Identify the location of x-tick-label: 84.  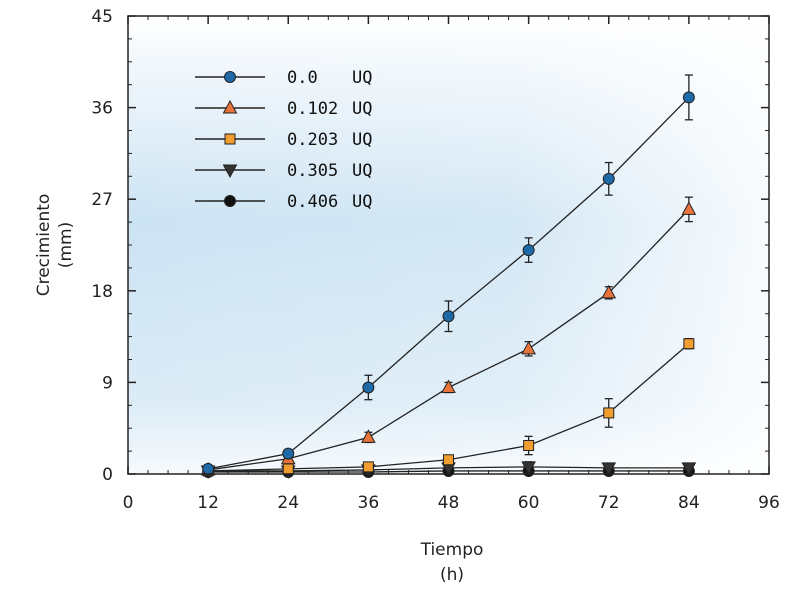
(689, 503).